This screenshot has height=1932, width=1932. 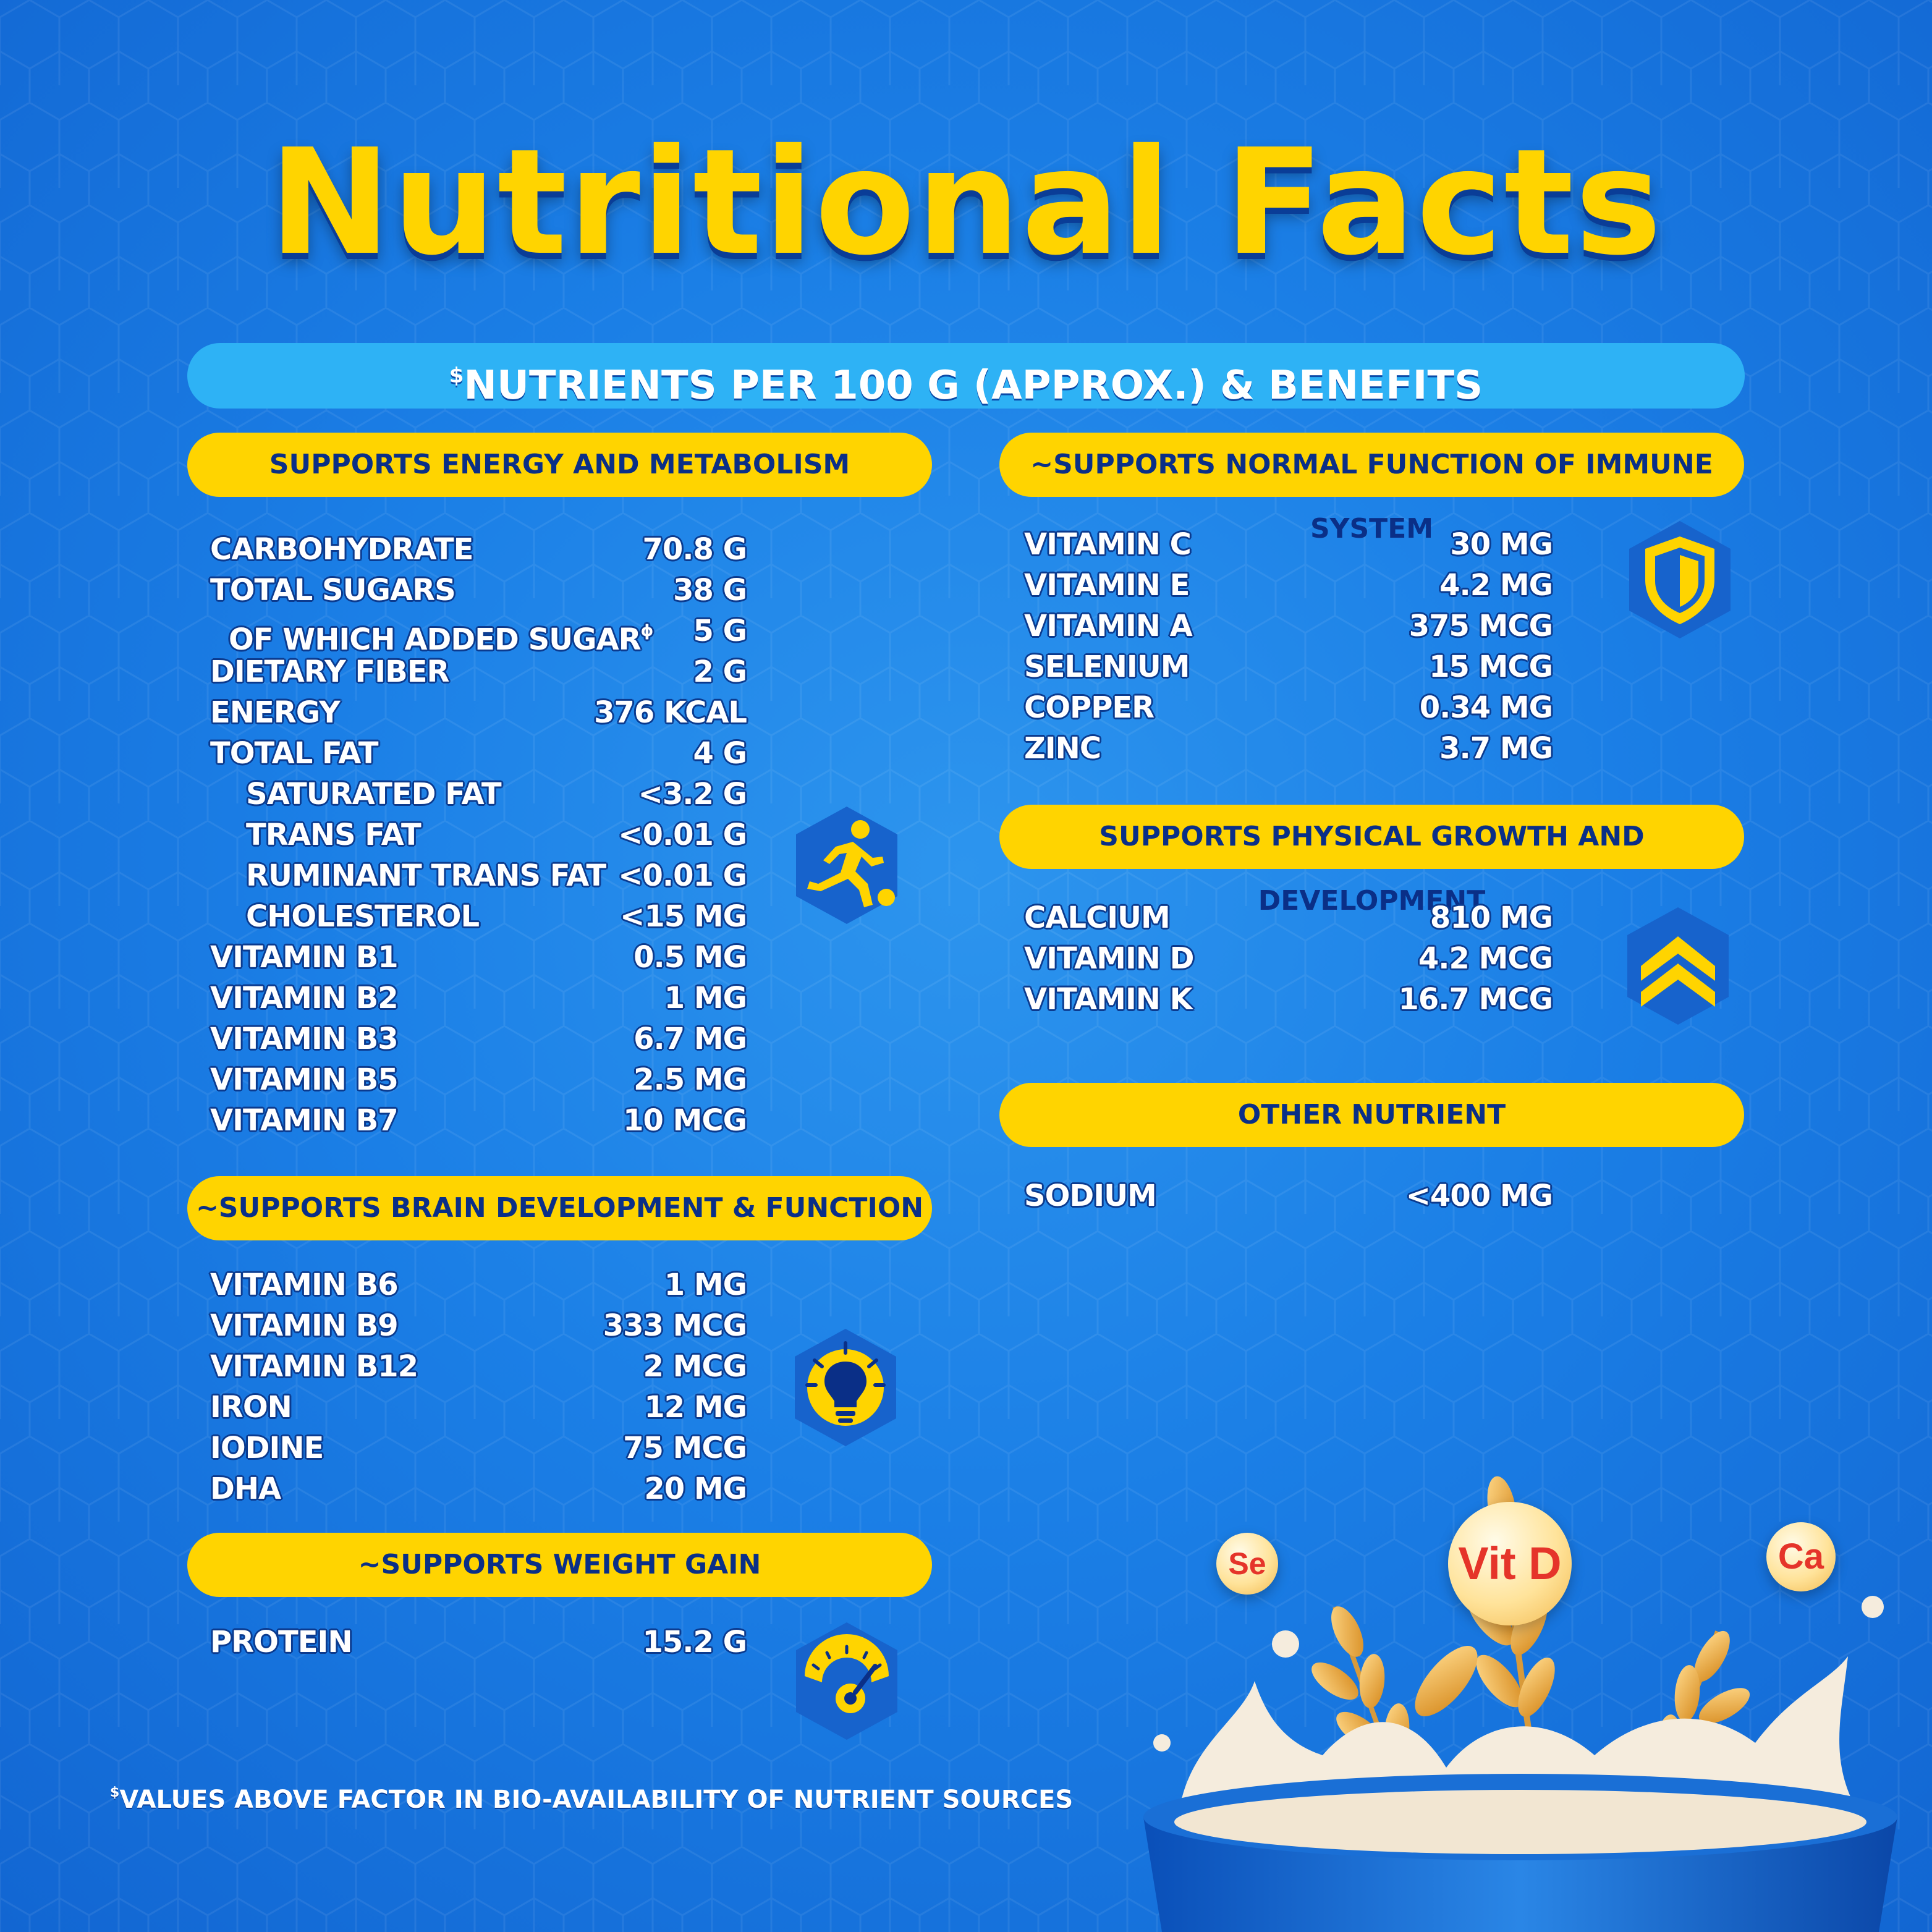 I want to click on nutrient-row: IODINE 75 MCG, so click(x=478, y=1448).